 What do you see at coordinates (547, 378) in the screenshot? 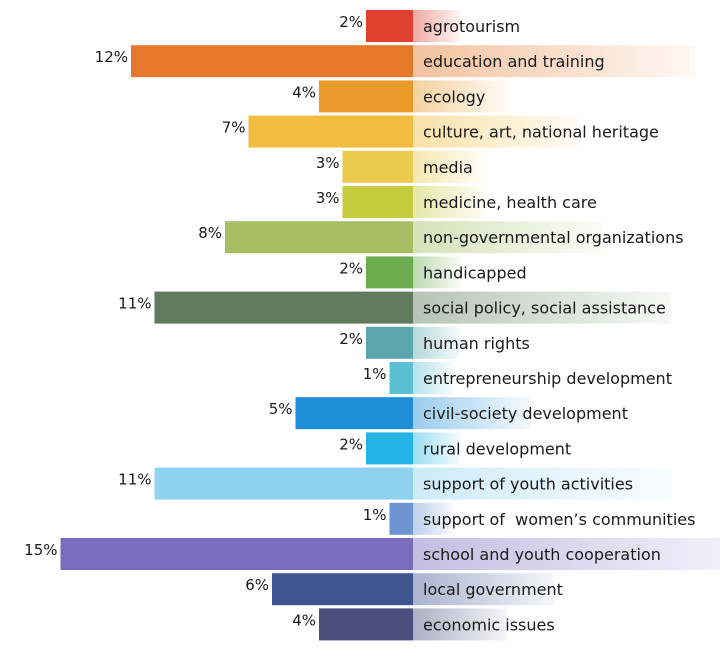
I see `category-label: entrepreneurship development` at bounding box center [547, 378].